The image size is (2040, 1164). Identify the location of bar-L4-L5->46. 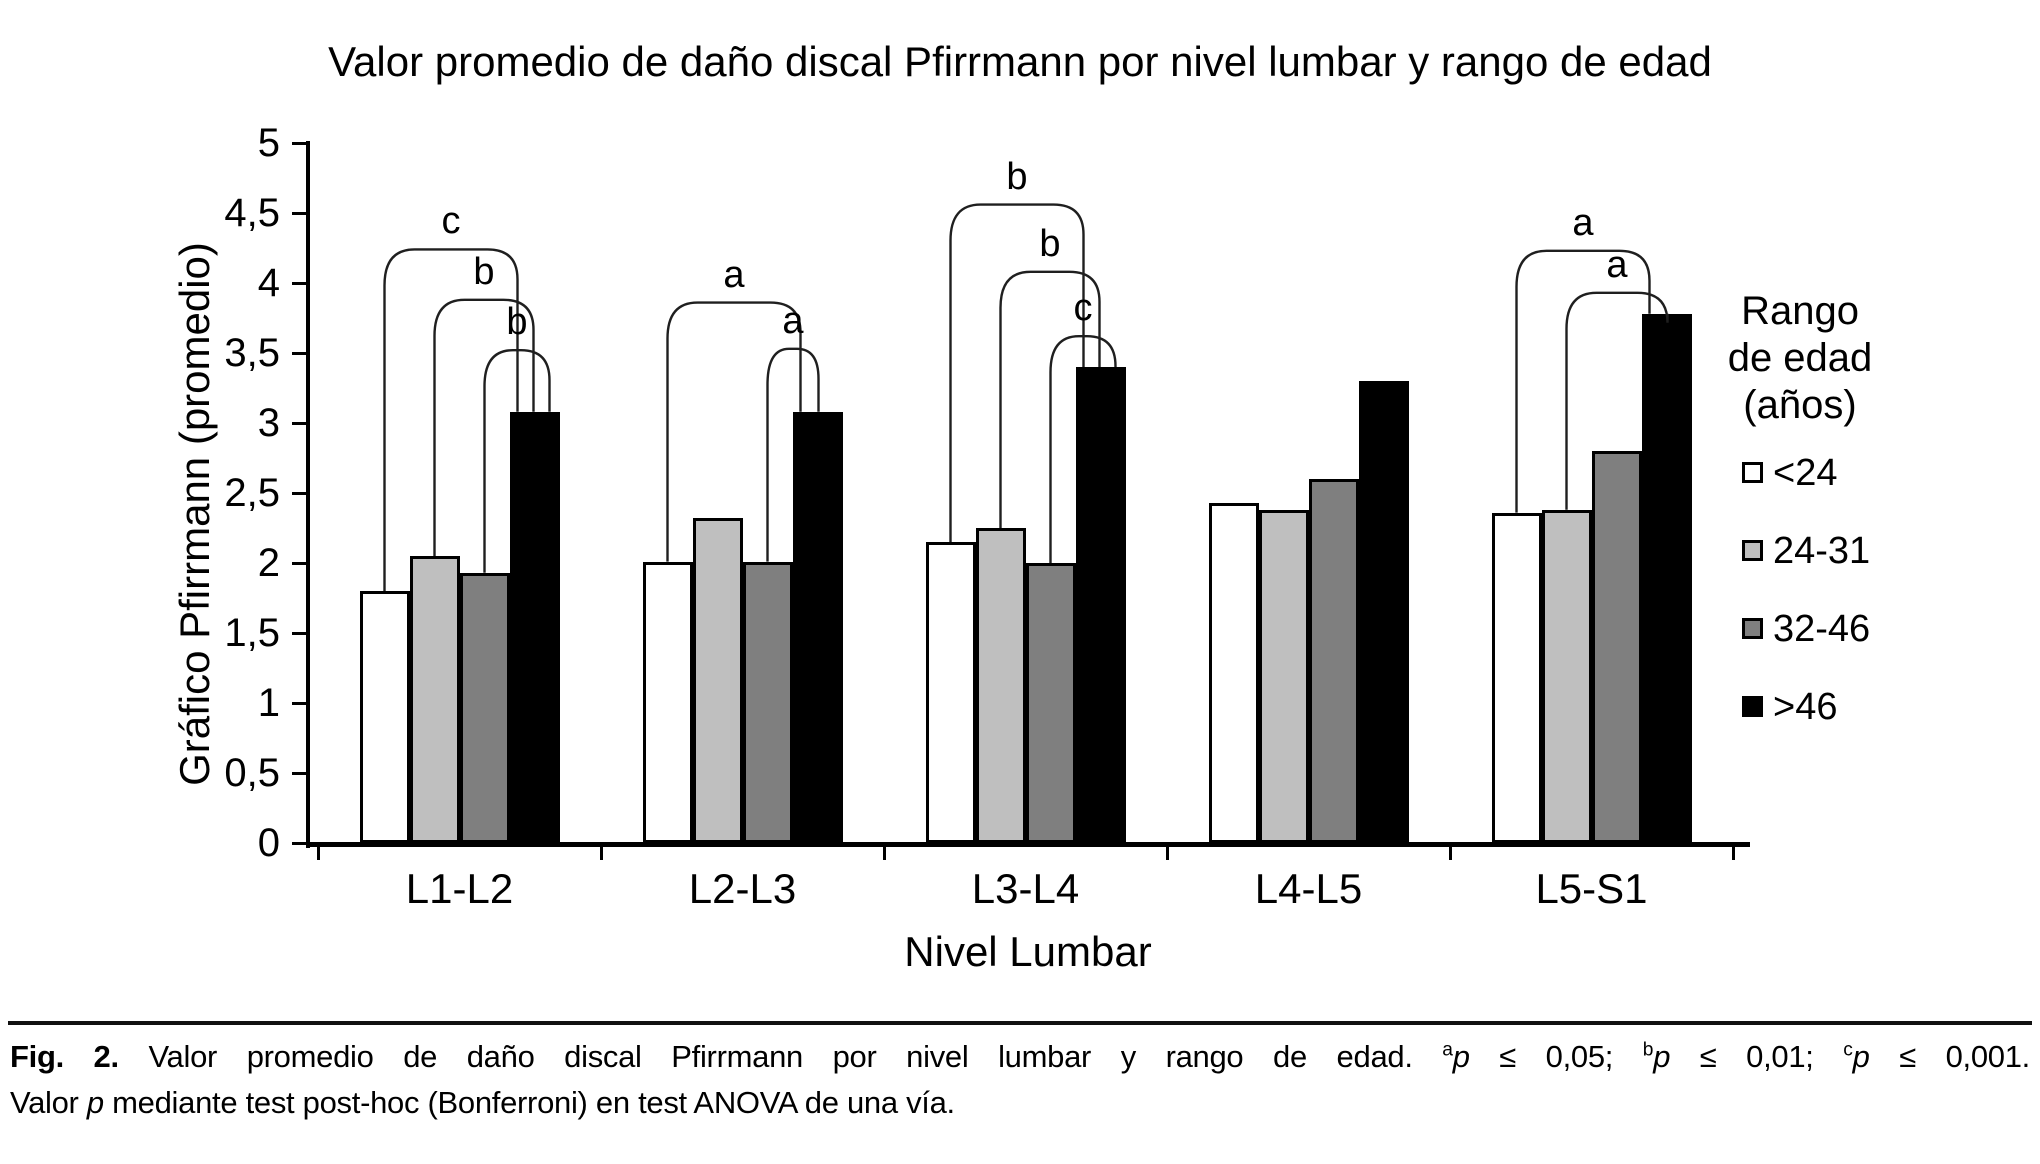
(1383, 612).